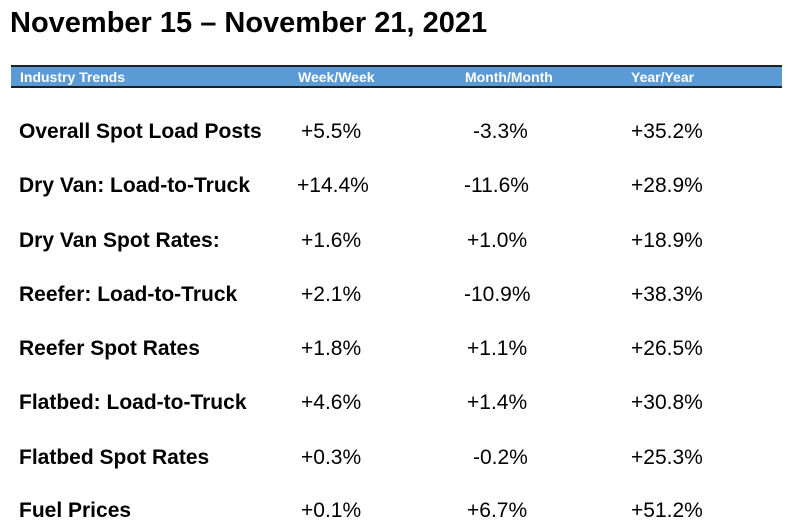 The image size is (788, 526). What do you see at coordinates (509, 77) in the screenshot?
I see `header-month-month: Month/Month` at bounding box center [509, 77].